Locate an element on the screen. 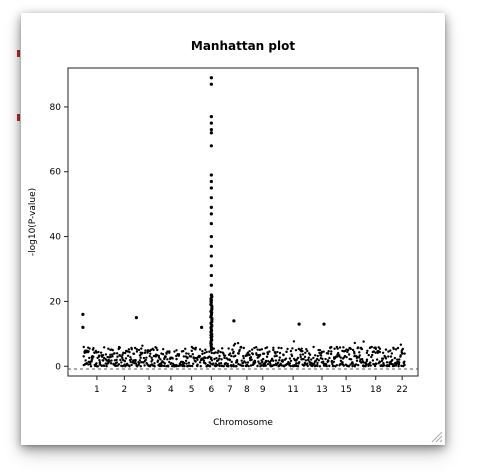  resize-grip-icon is located at coordinates (436, 436).